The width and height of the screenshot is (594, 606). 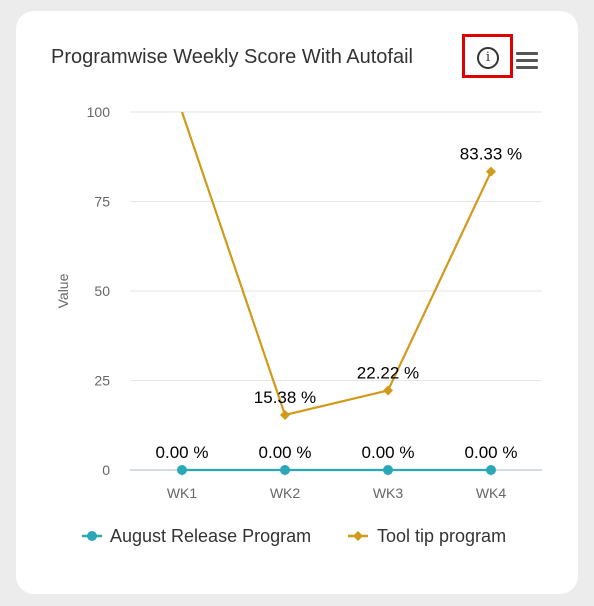 What do you see at coordinates (182, 493) in the screenshot?
I see `x-tick-label: WK1` at bounding box center [182, 493].